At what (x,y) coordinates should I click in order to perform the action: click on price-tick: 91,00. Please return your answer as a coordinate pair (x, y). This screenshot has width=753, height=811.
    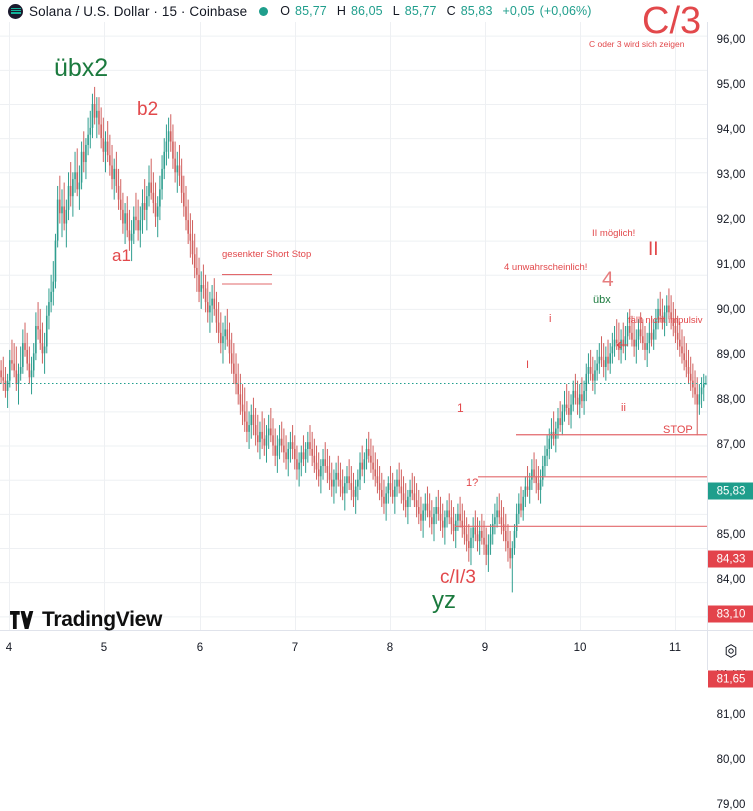
    Looking at the image, I should click on (731, 265).